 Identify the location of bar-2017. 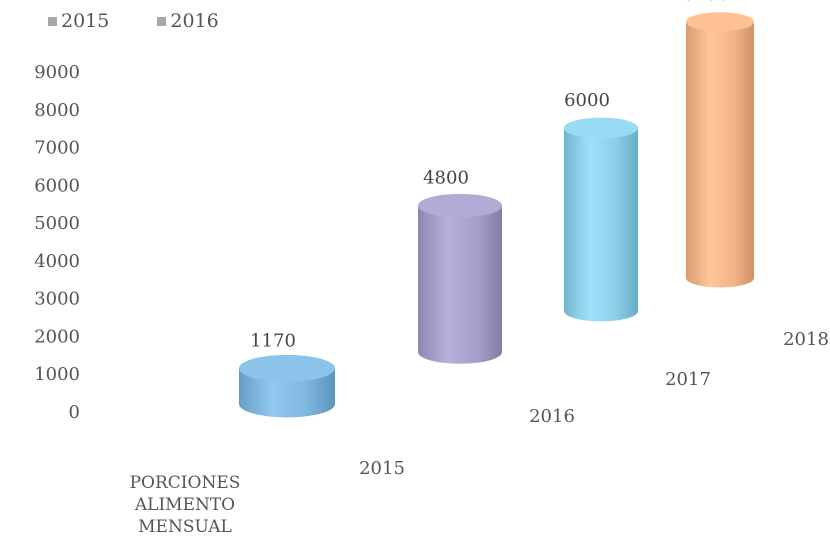
(601, 219).